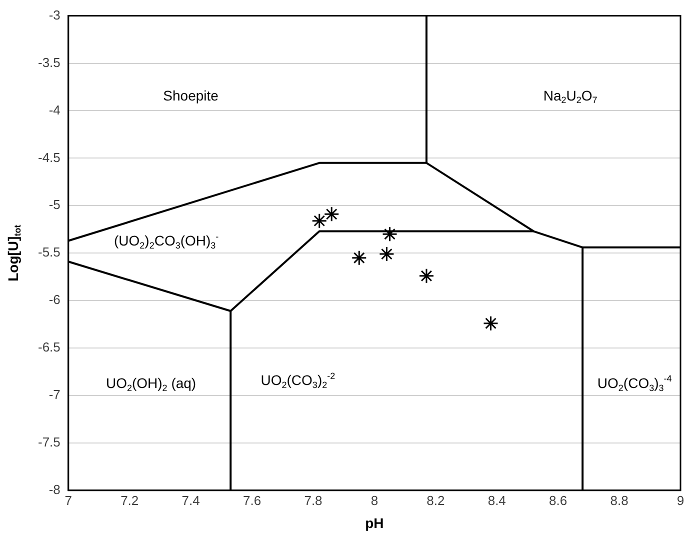 Image resolution: width=689 pixels, height=536 pixels. I want to click on y-tick-label: -7, so click(54, 394).